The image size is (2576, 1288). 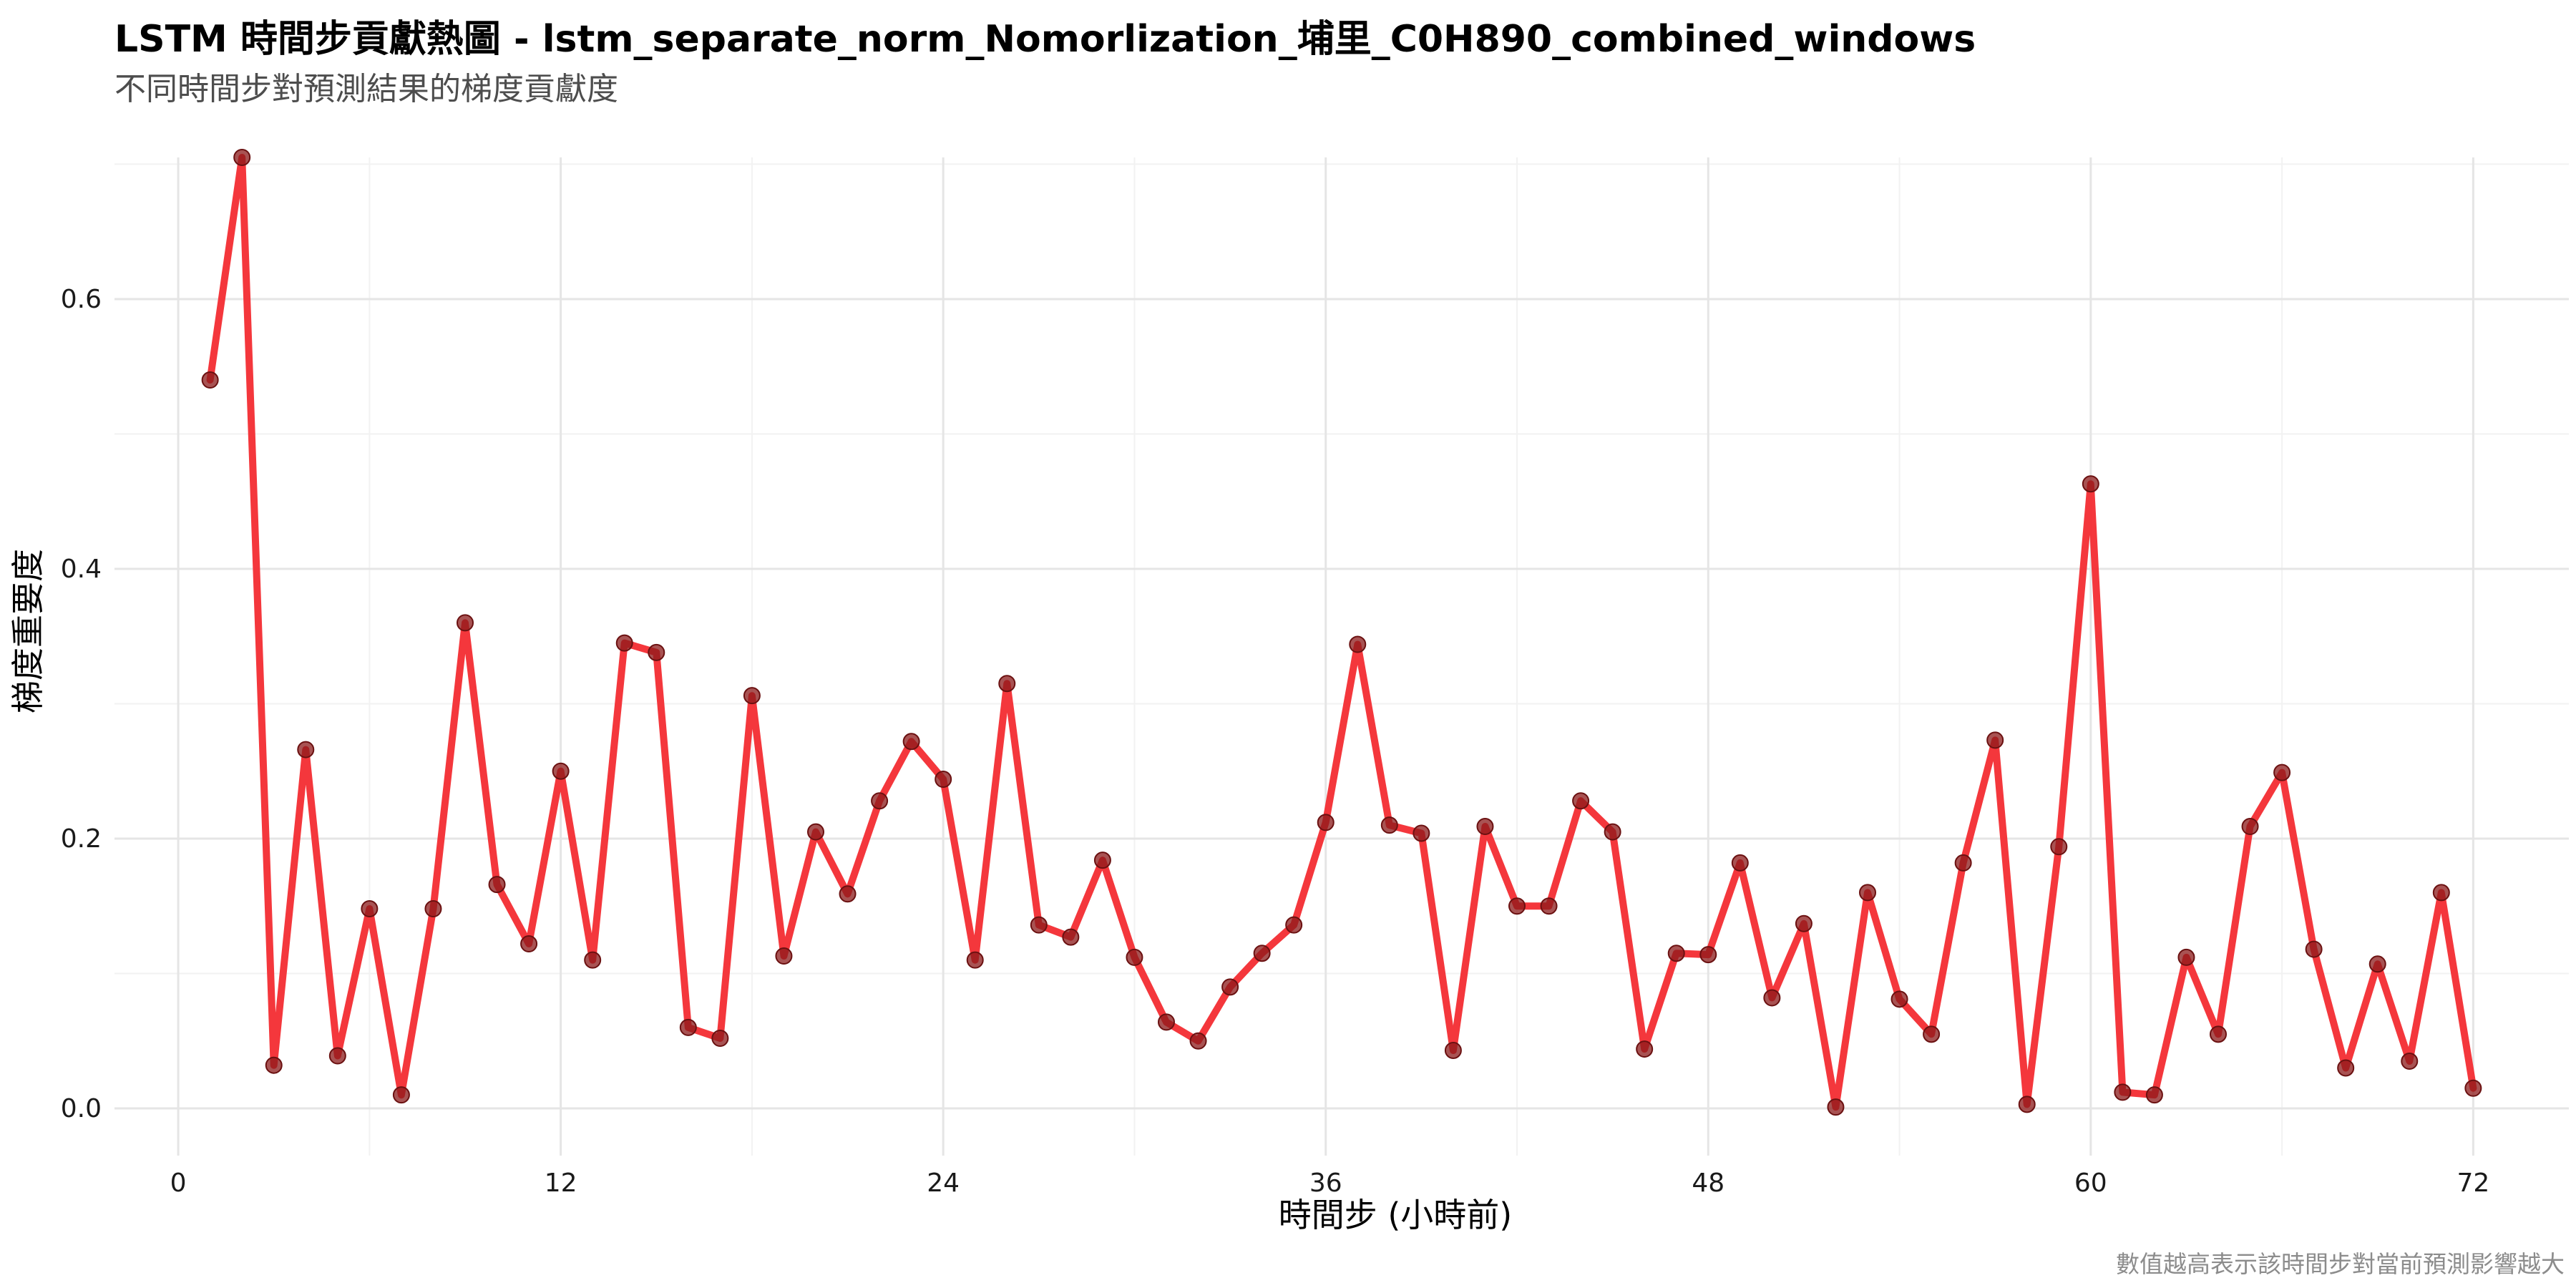 What do you see at coordinates (81, 569) in the screenshot?
I see `y-tick-label: 0.4` at bounding box center [81, 569].